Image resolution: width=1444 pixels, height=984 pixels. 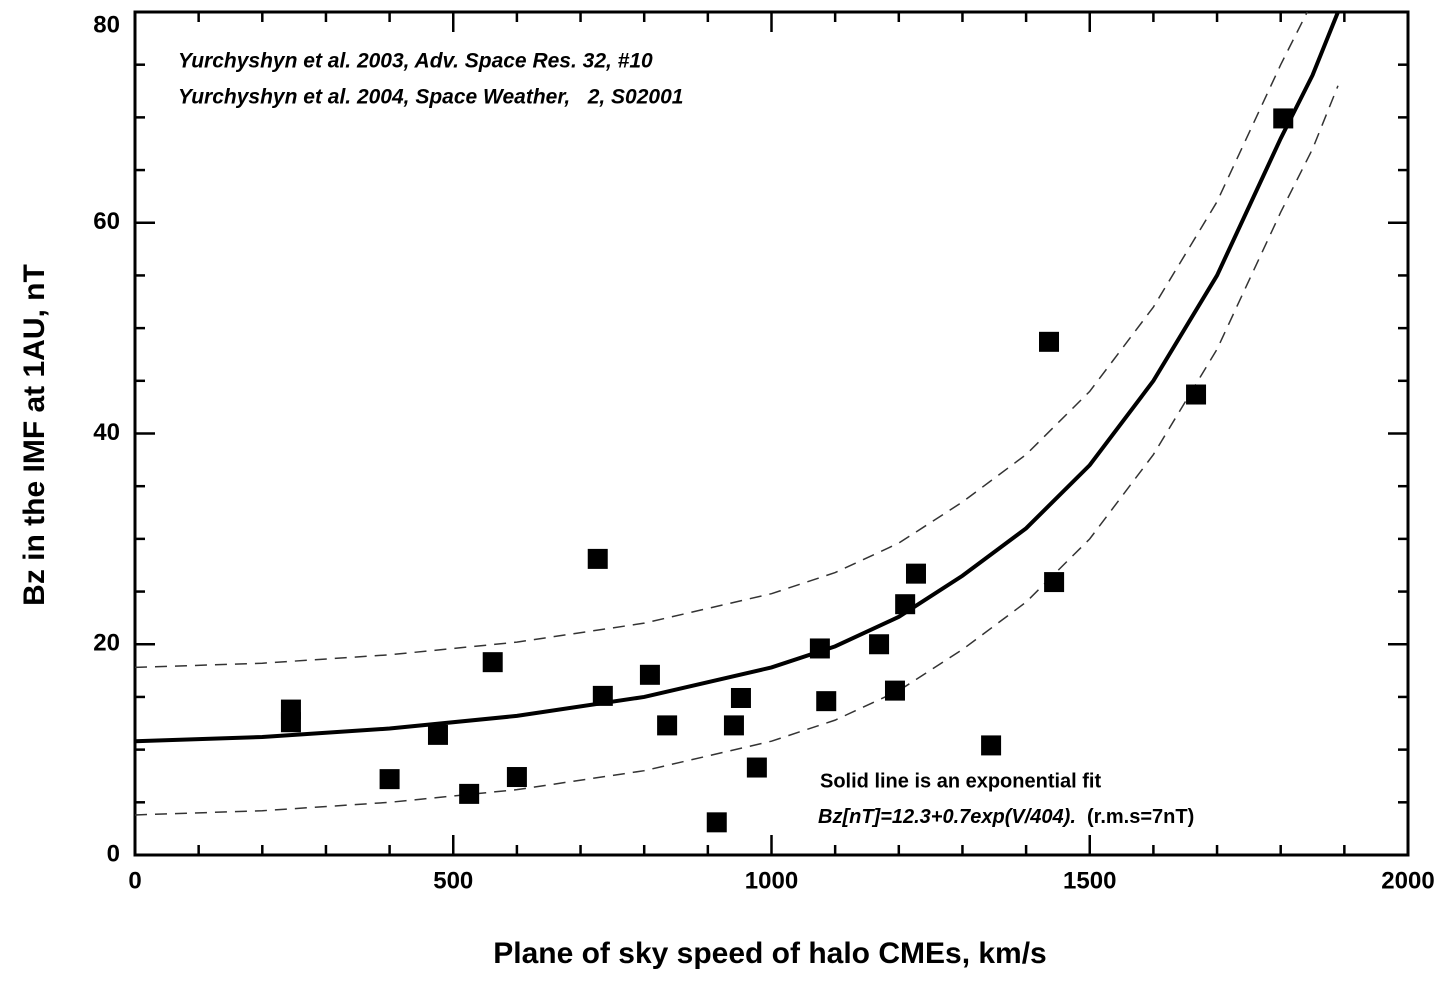 What do you see at coordinates (947, 817) in the screenshot?
I see `annotation: Bz[nT]=12.3+0.7exp(V/404).` at bounding box center [947, 817].